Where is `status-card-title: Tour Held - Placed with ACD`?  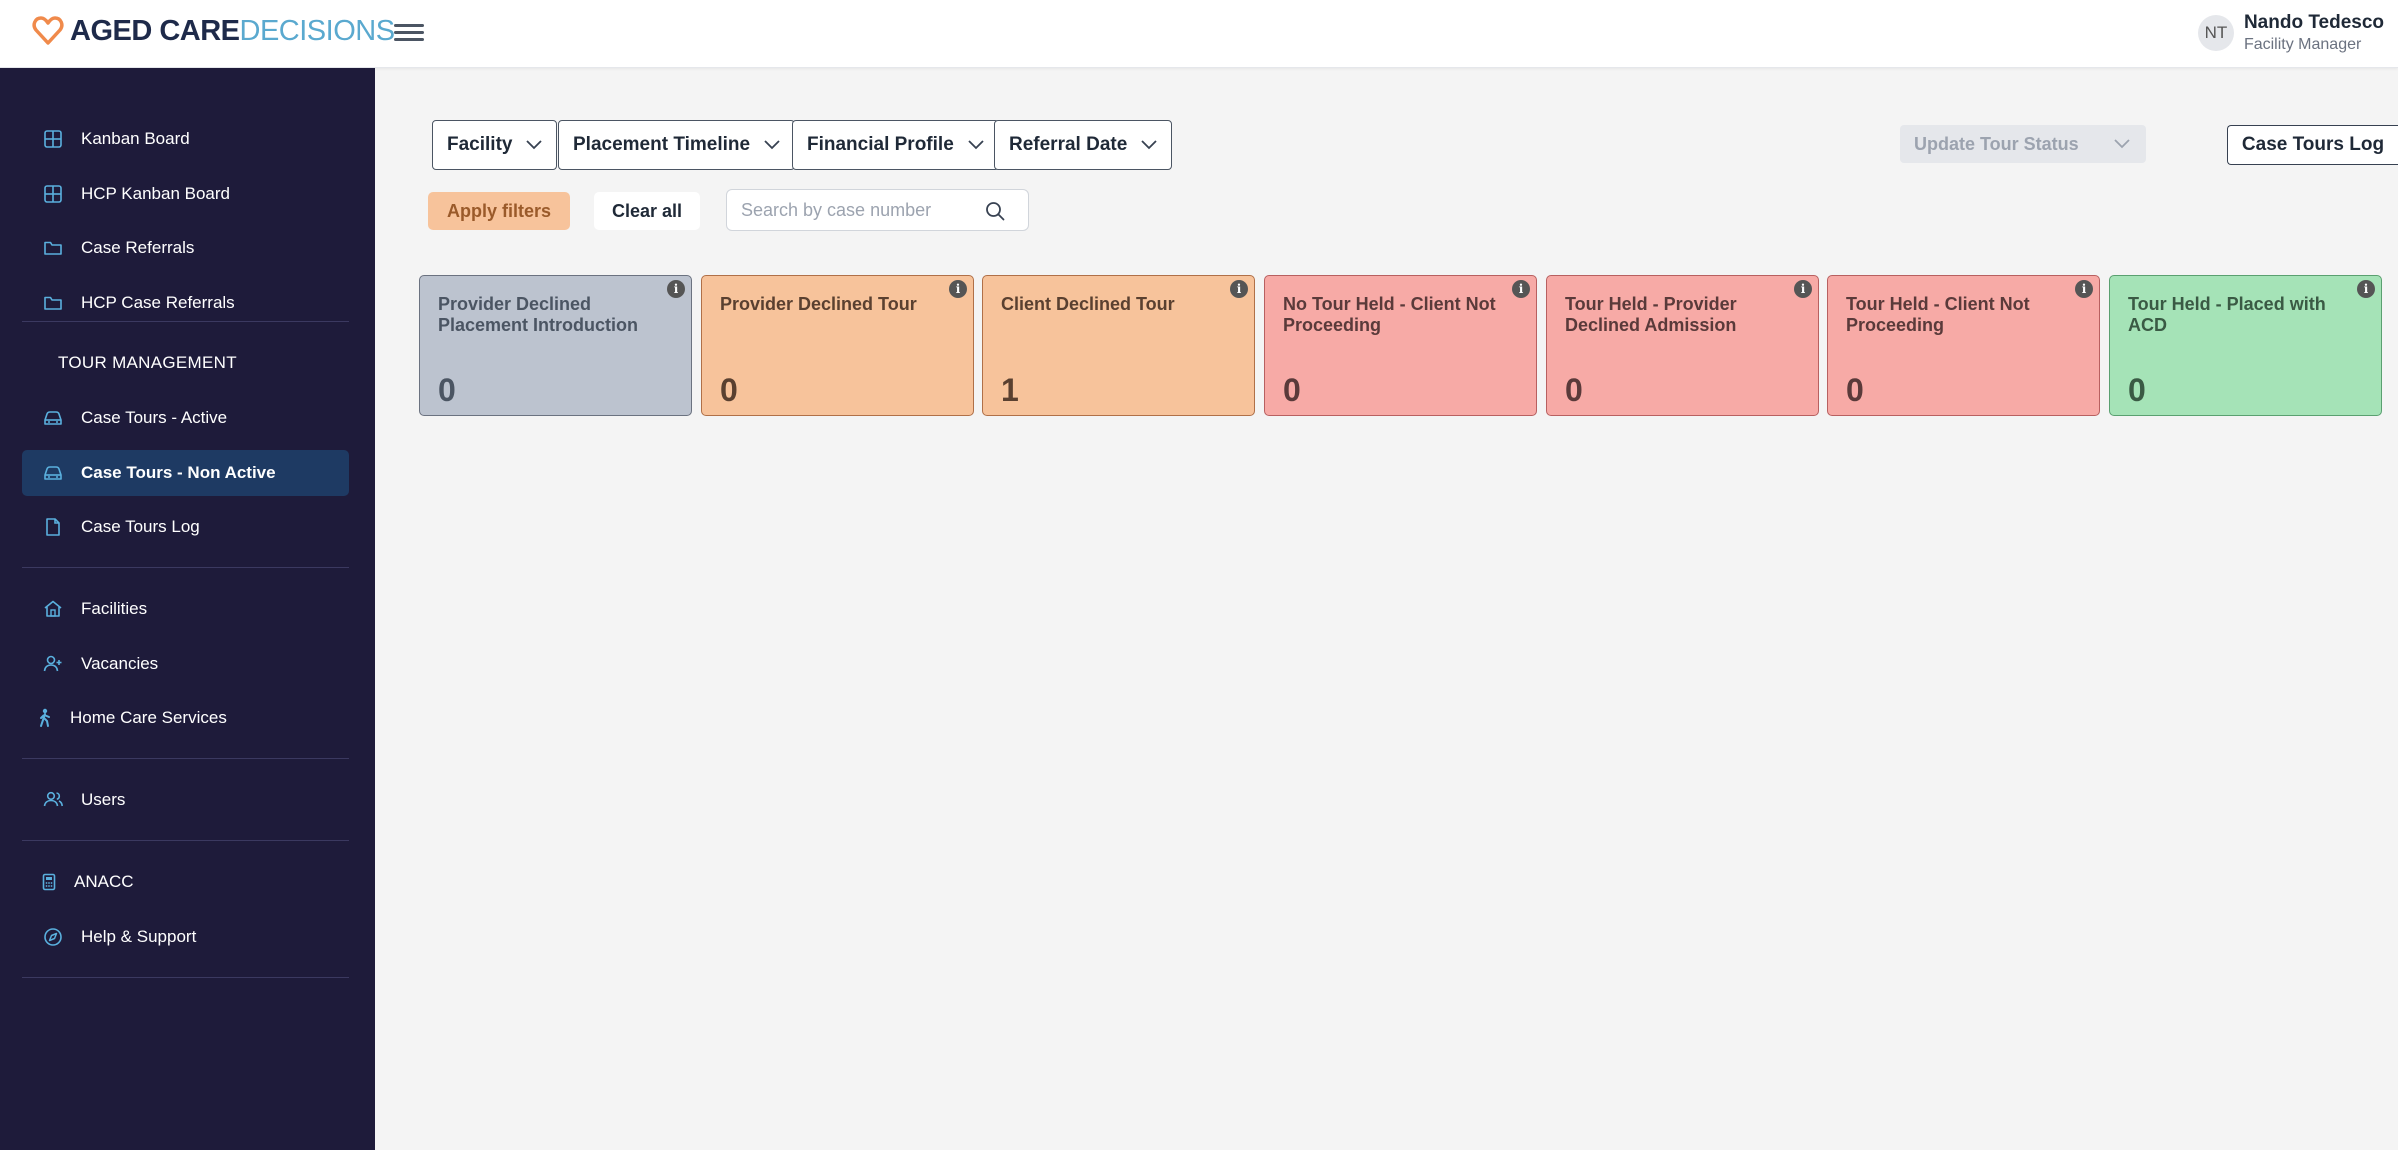 status-card-title: Tour Held - Placed with ACD is located at coordinates (2227, 314).